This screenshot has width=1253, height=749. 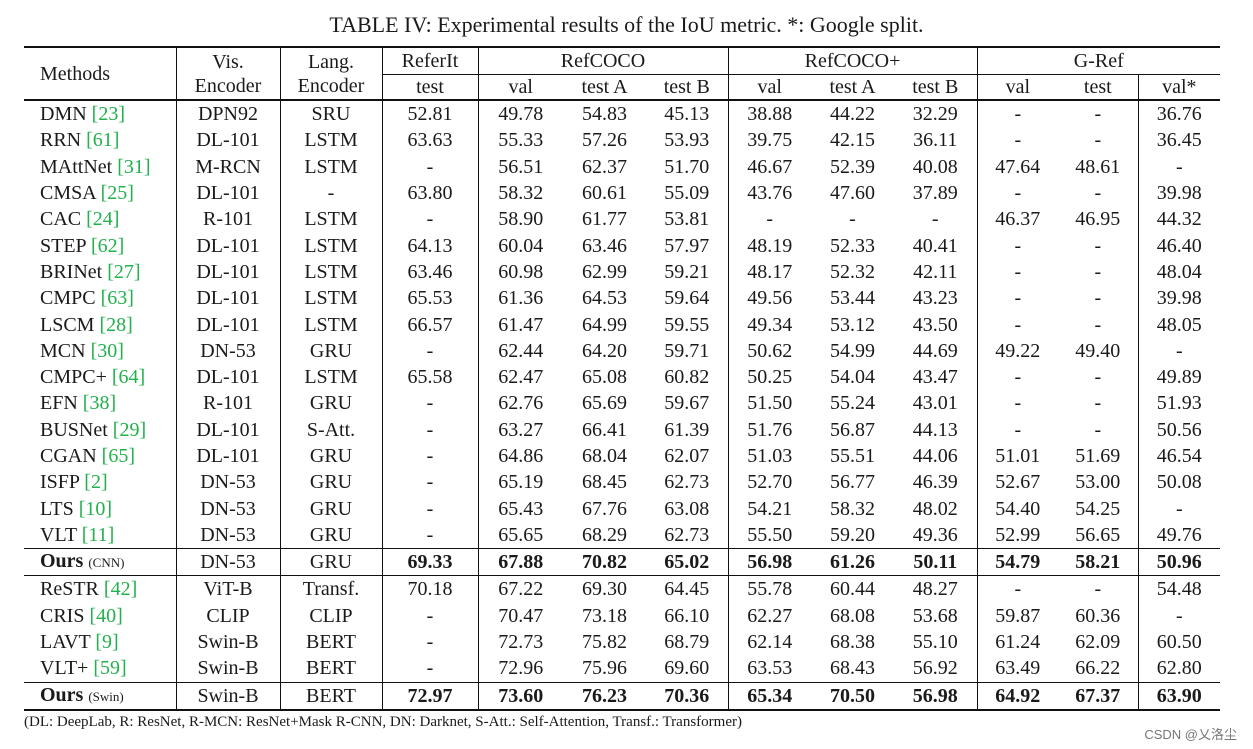 I want to click on header-methods: Methods, so click(x=100, y=73).